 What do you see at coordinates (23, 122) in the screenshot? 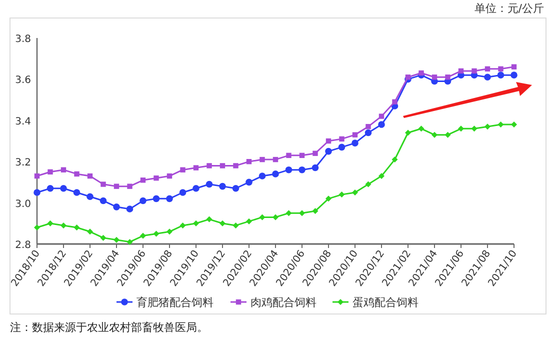
I see `y-tick-label: 3.4` at bounding box center [23, 122].